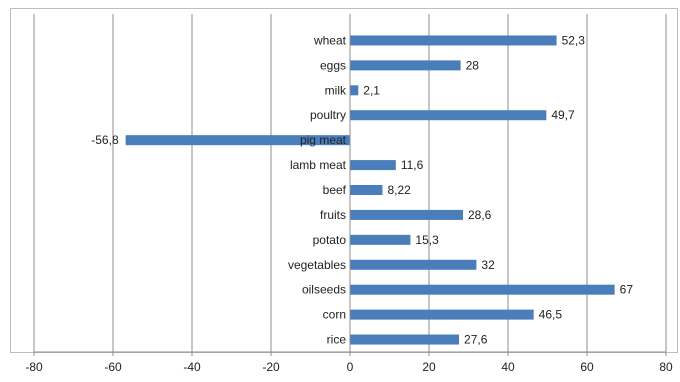  Describe the element at coordinates (574, 40) in the screenshot. I see `data-label-0: 52,3` at that location.